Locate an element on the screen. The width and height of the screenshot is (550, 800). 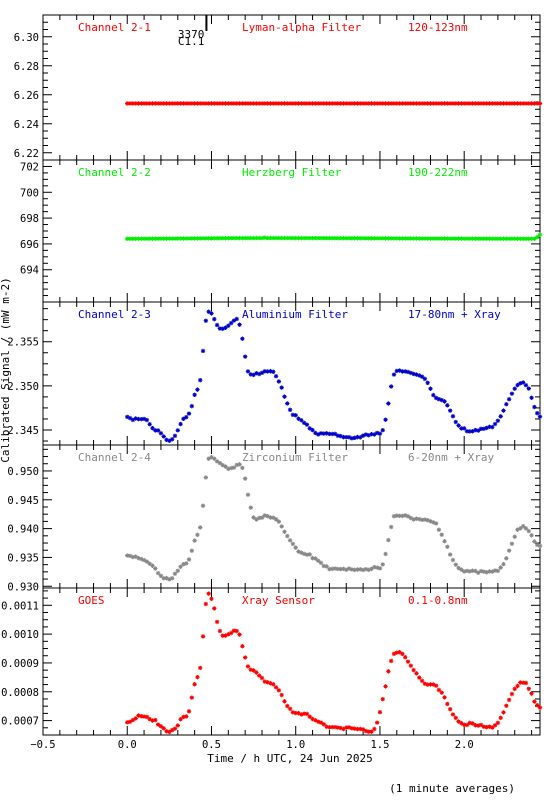
y-tick-label: 694 is located at coordinates (29, 271).